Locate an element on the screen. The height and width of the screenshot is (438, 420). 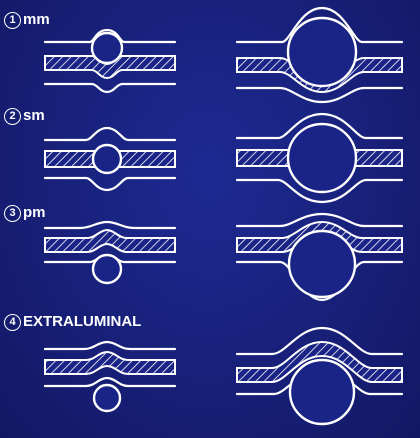
section-4-title: EXTRALUMINAL is located at coordinates (82, 321).